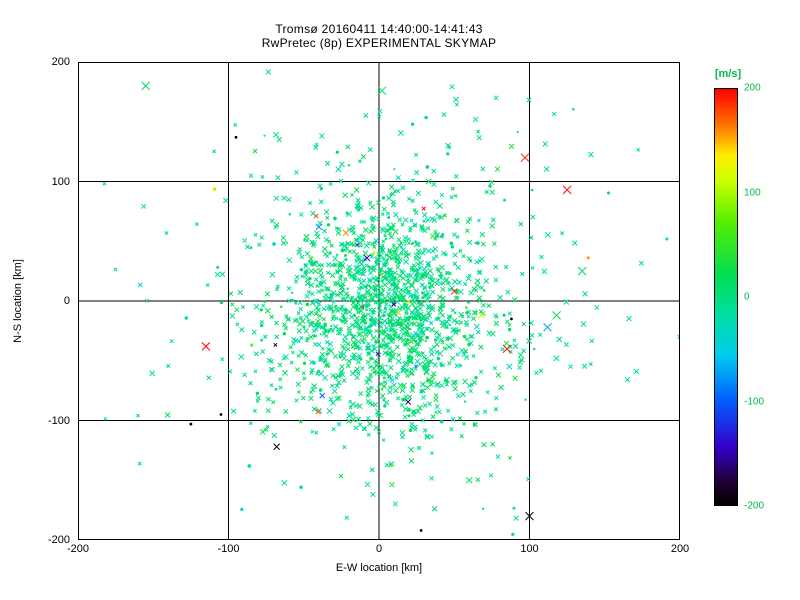  What do you see at coordinates (529, 549) in the screenshot?
I see `x-tick-label: 100` at bounding box center [529, 549].